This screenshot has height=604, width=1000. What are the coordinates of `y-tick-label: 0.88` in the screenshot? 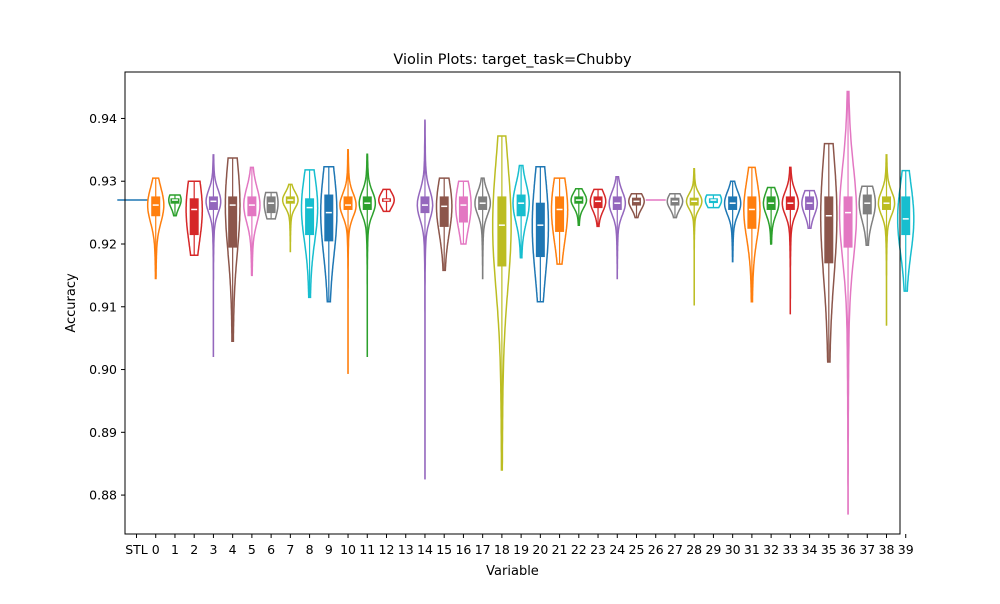 It's located at (103, 495).